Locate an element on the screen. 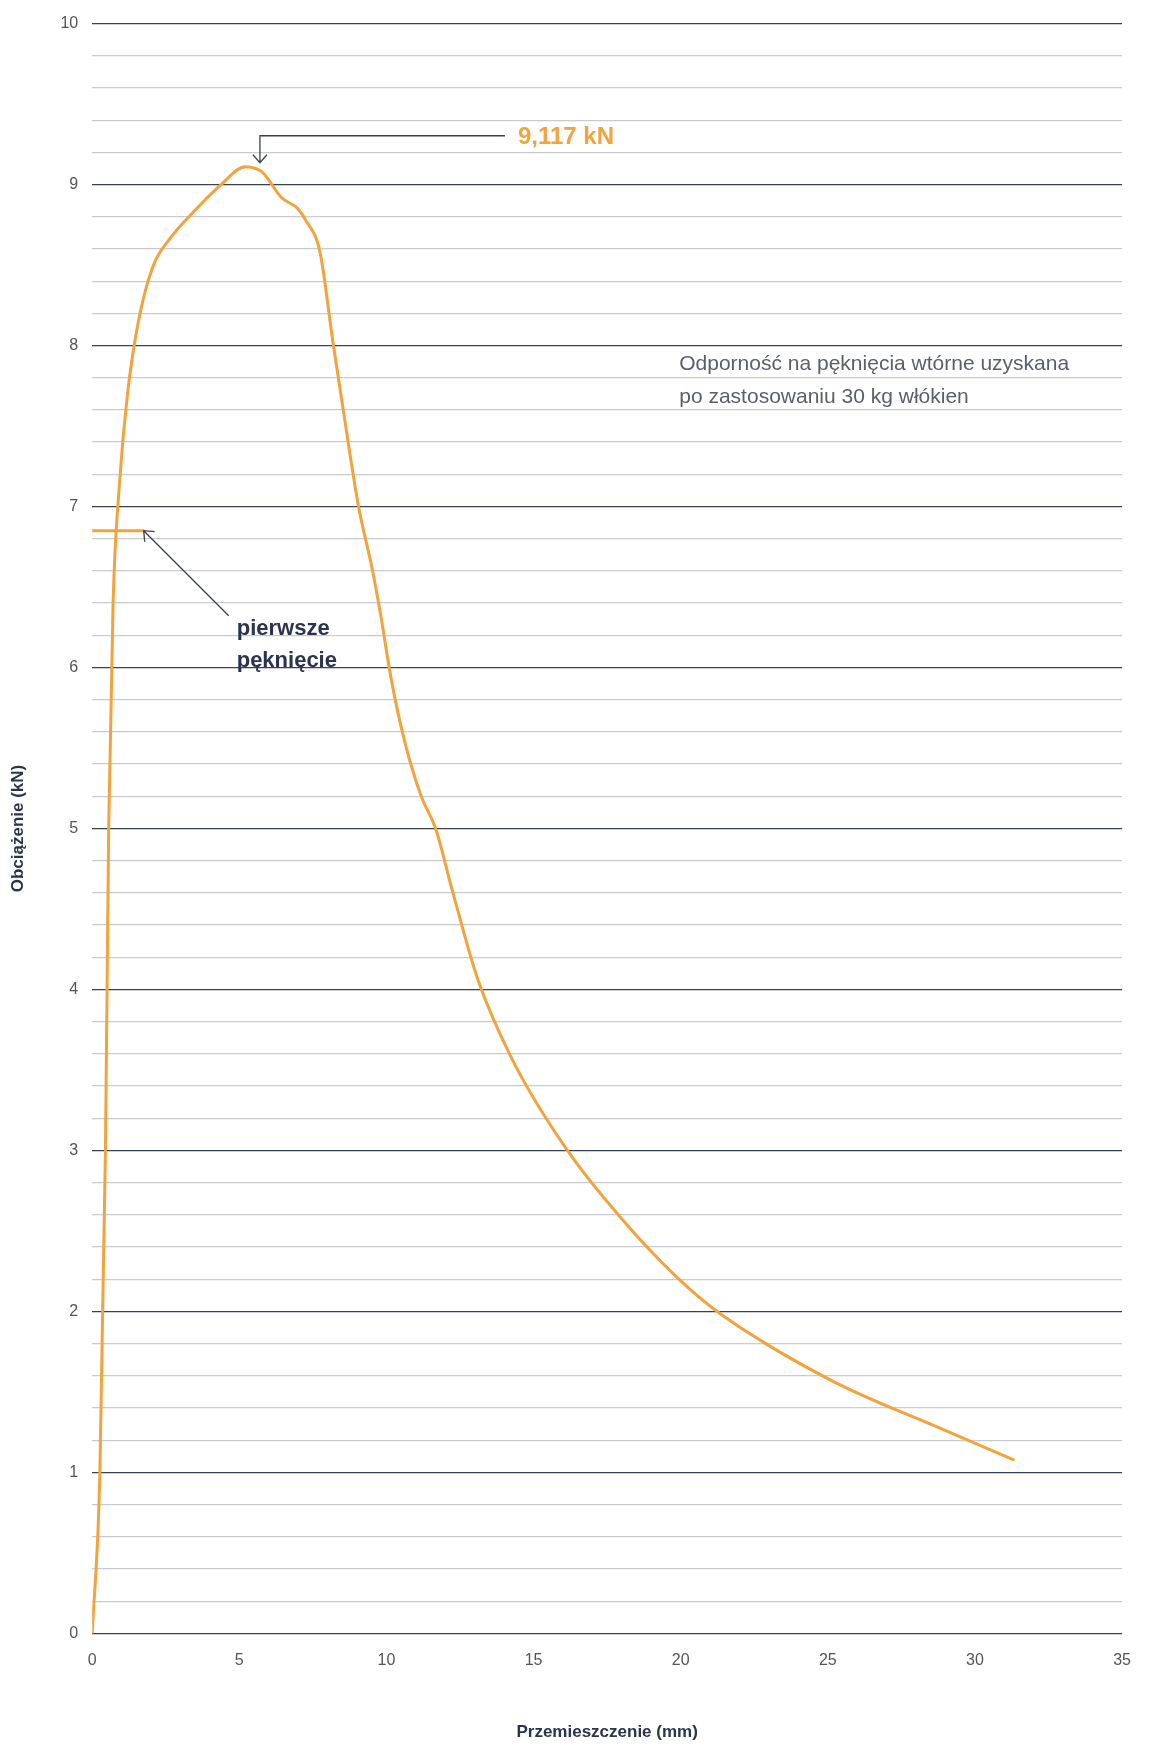 The height and width of the screenshot is (1757, 1149). x-tick-label: 20 is located at coordinates (680, 1660).